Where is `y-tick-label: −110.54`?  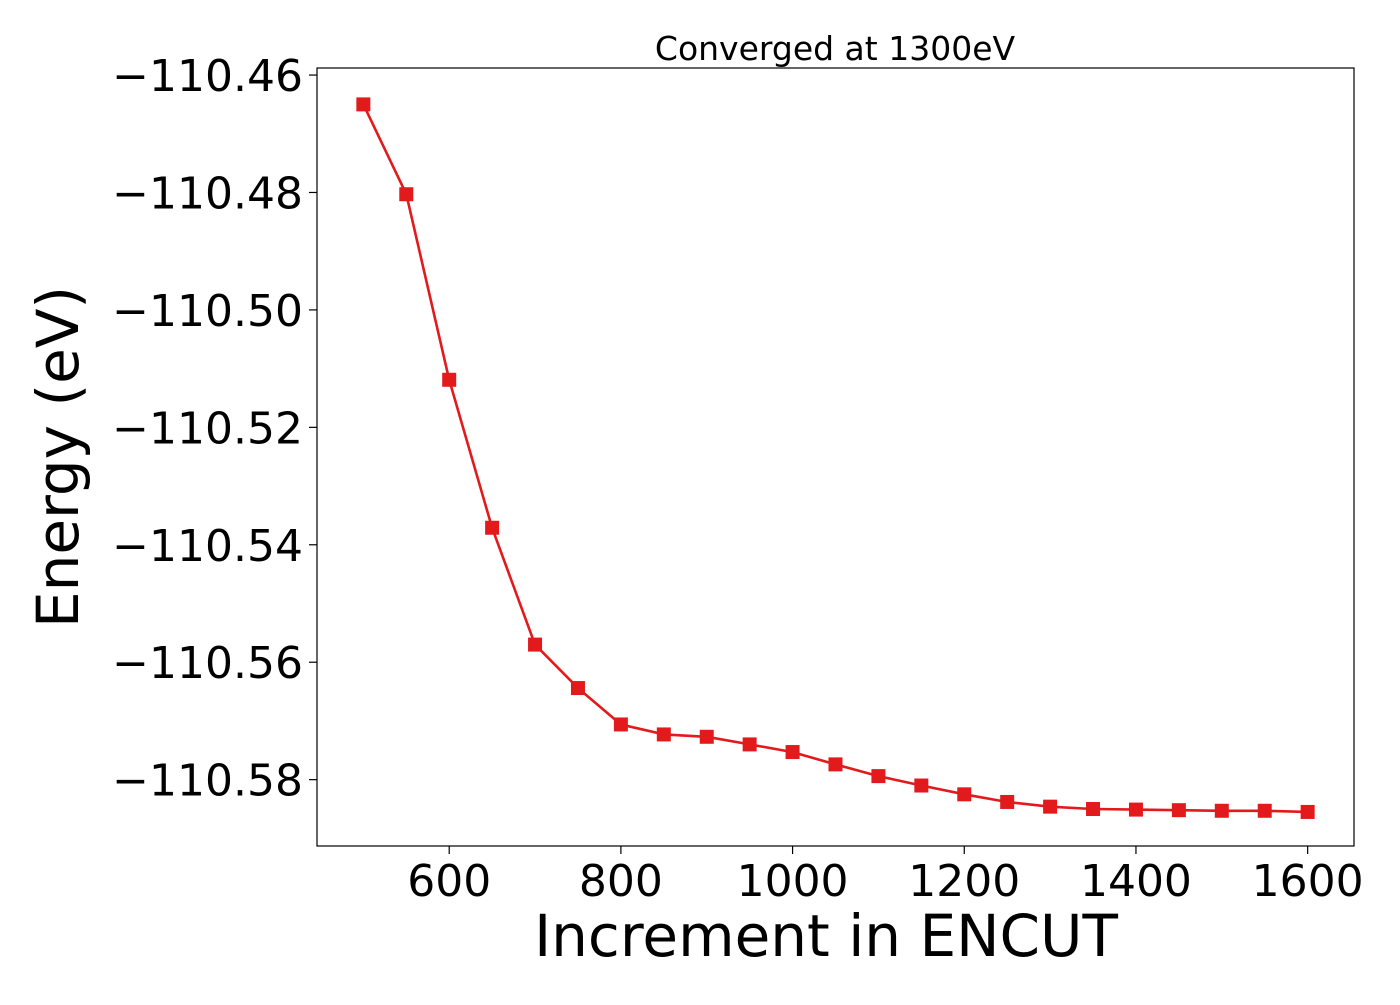
y-tick-label: −110.54 is located at coordinates (207, 546).